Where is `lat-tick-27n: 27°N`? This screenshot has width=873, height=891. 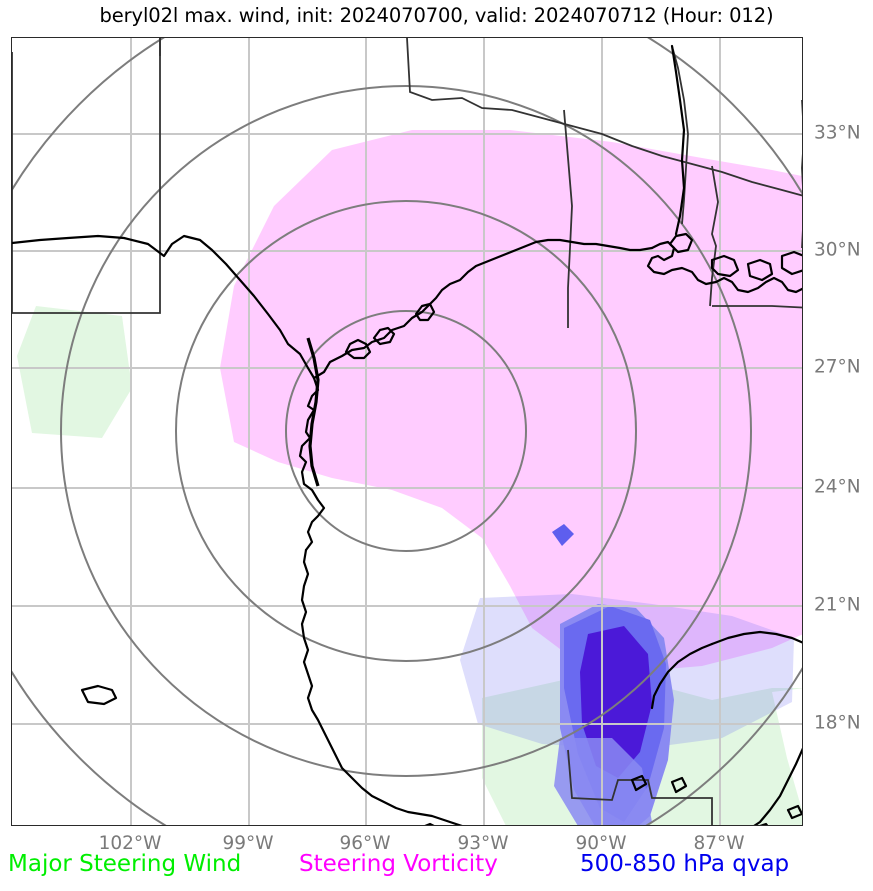 lat-tick-27n: 27°N is located at coordinates (837, 367).